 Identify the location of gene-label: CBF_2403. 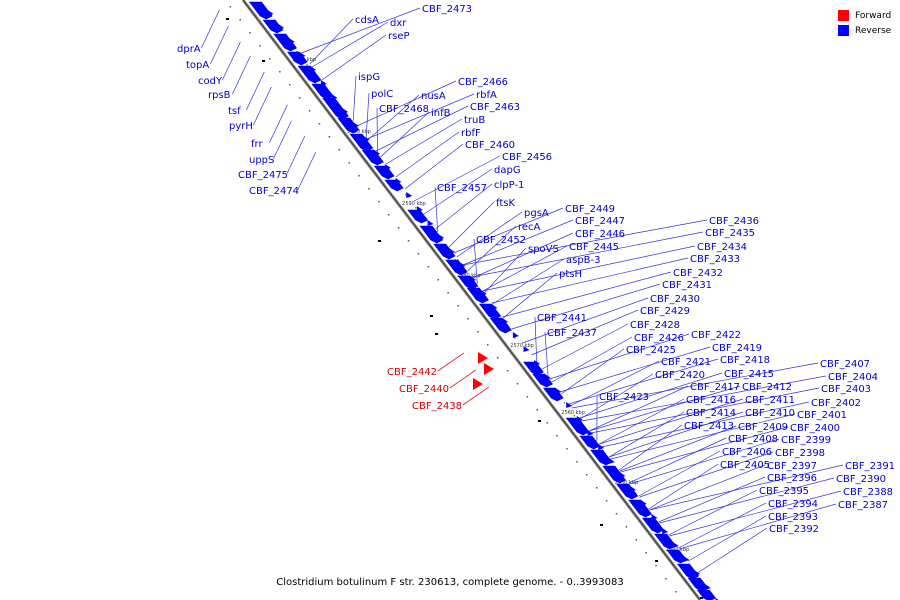
(846, 389).